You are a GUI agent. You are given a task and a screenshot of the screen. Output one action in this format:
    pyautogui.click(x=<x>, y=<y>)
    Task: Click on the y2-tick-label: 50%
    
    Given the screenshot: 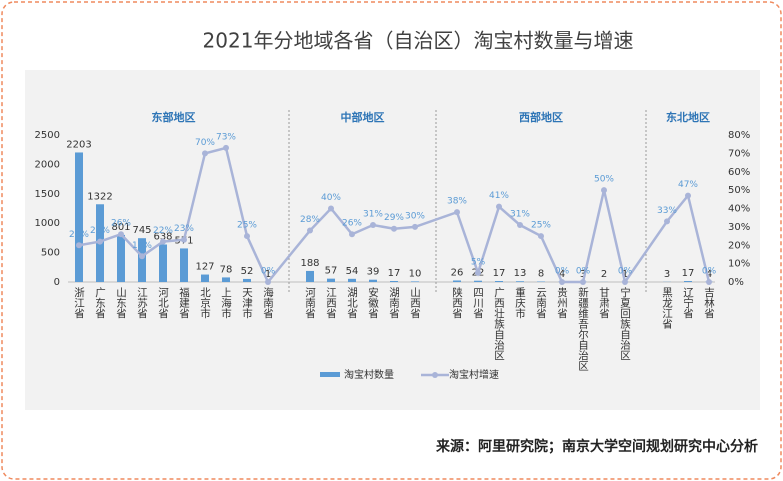 What is the action you would take?
    pyautogui.click(x=739, y=190)
    